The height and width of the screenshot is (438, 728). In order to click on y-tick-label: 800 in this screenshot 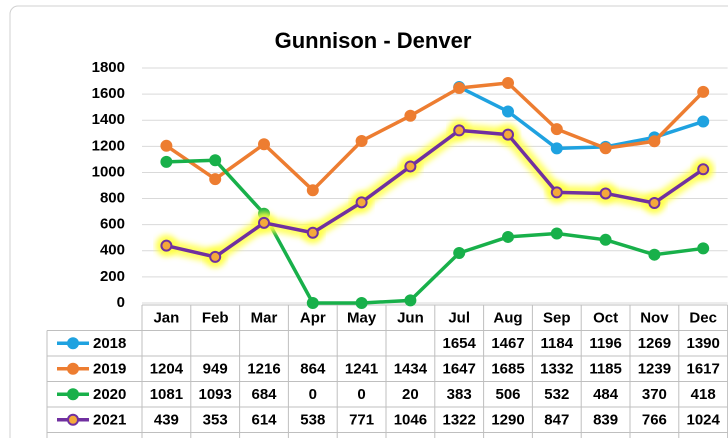, I will do `click(112, 198)`.